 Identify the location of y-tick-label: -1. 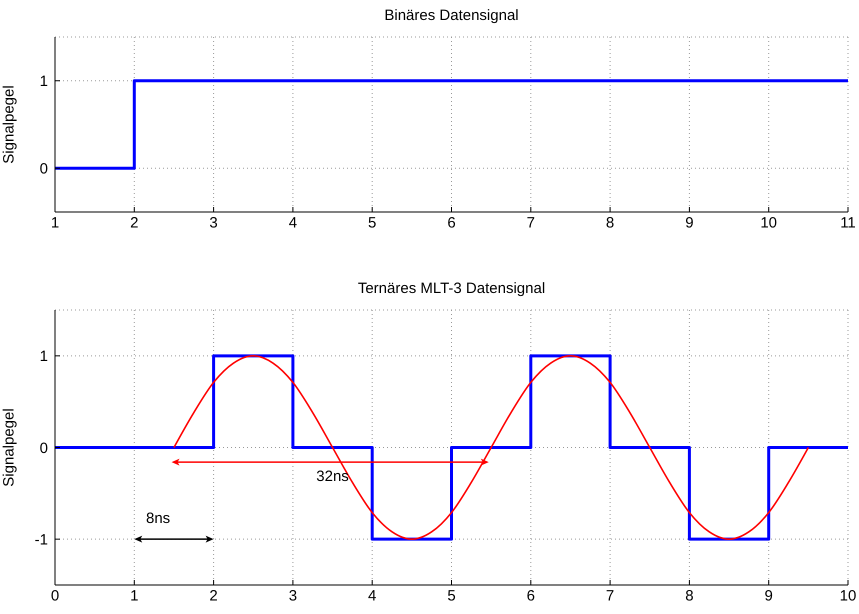
(41, 539).